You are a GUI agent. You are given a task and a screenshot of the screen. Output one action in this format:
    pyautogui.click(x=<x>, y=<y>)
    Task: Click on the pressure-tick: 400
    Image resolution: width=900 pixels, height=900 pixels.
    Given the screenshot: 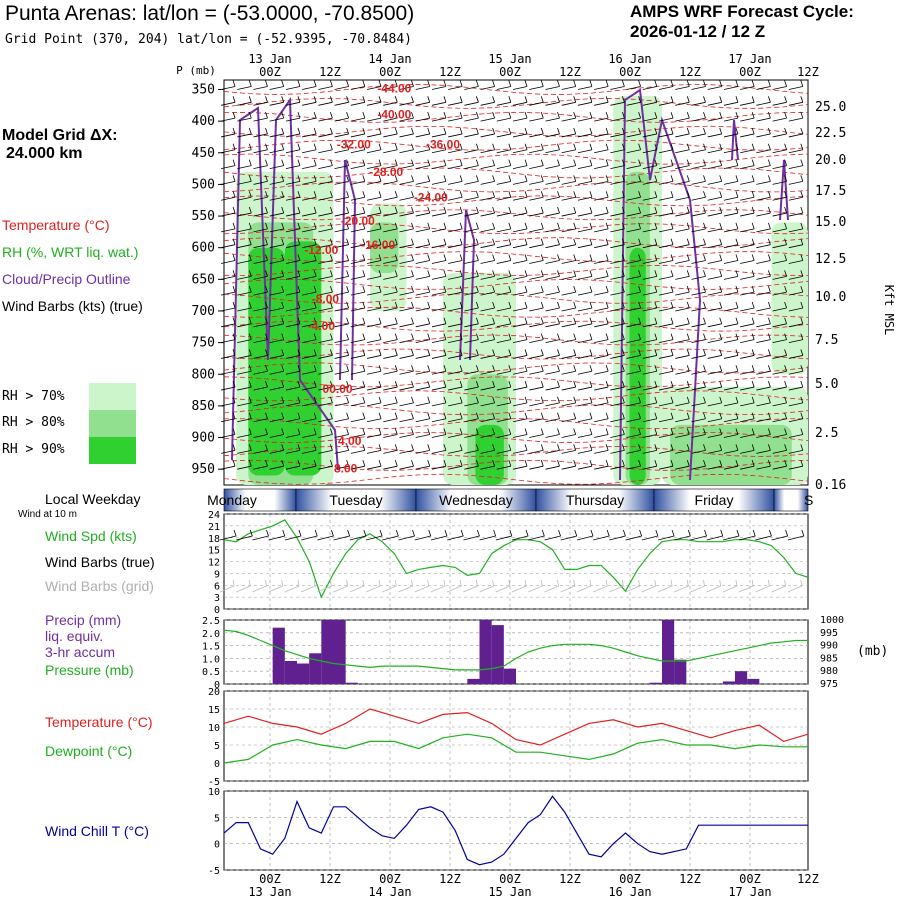 What is the action you would take?
    pyautogui.click(x=203, y=121)
    